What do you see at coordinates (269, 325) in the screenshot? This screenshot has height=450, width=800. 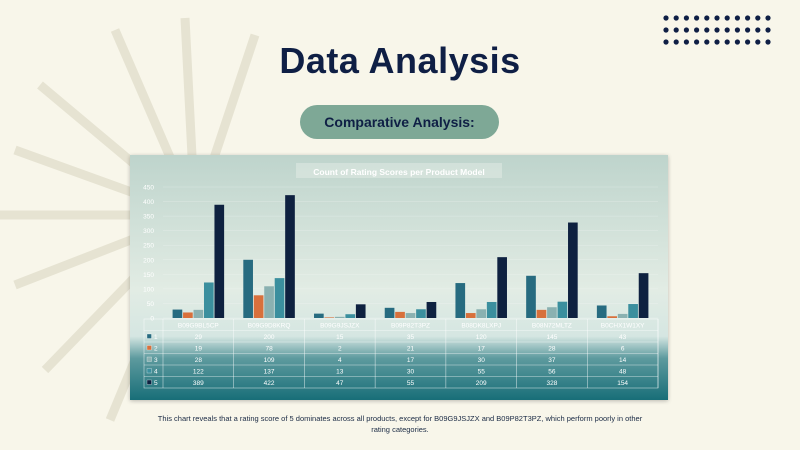 I see `x-tick-label: B09G9D8KRQ` at bounding box center [269, 325].